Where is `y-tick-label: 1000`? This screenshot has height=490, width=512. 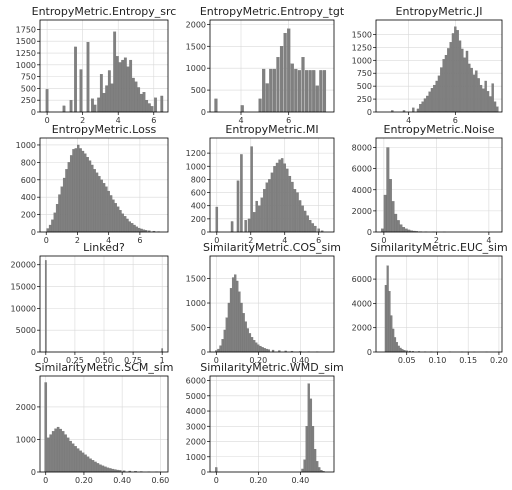 y-tick-label: 1000 is located at coordinates (196, 457).